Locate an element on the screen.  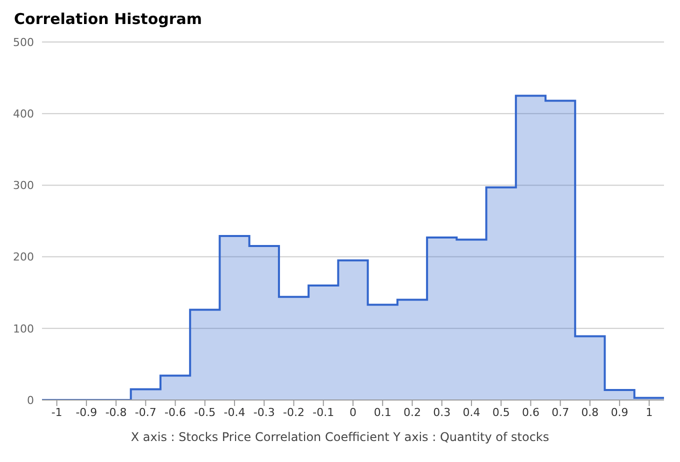
x-tick-label: 0.9 is located at coordinates (619, 412).